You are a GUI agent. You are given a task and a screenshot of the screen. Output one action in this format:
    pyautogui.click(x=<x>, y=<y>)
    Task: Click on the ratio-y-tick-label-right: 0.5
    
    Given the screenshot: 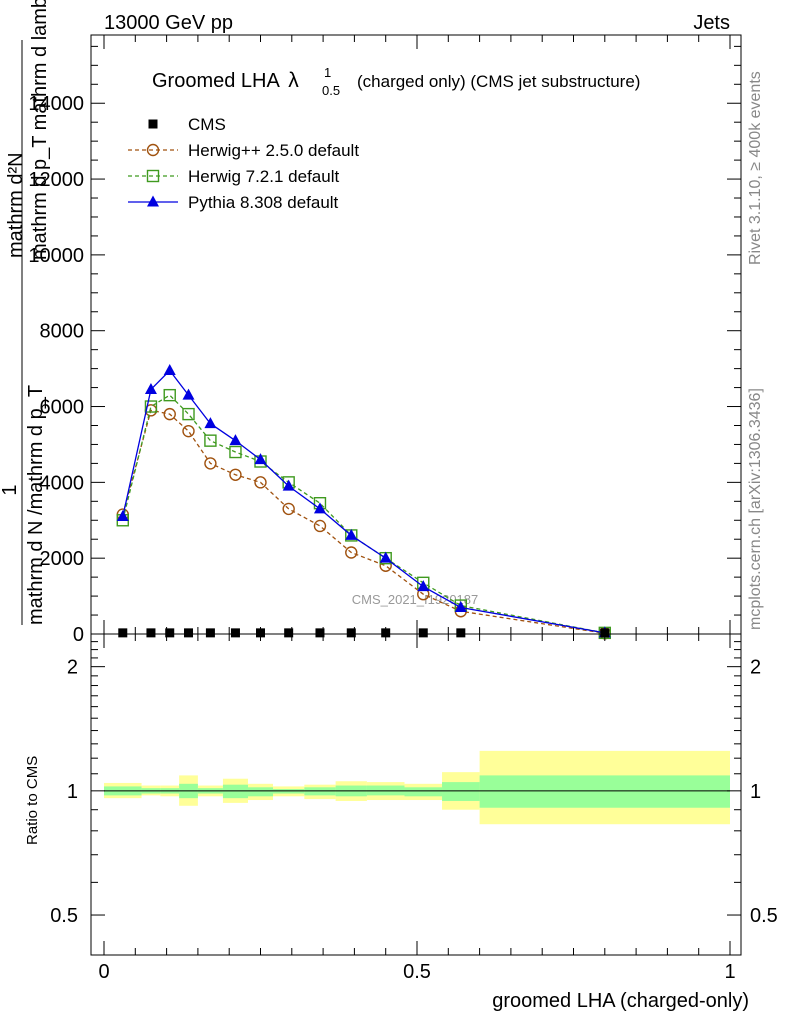 What is the action you would take?
    pyautogui.click(x=764, y=916)
    